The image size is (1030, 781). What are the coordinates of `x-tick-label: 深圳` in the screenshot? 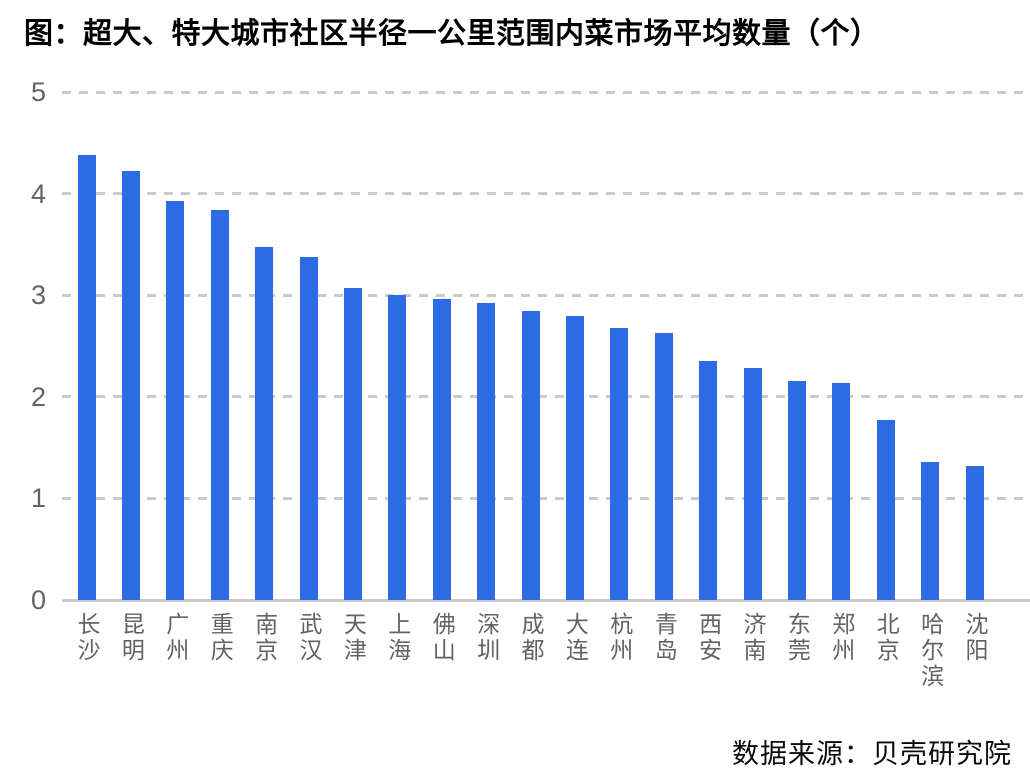 It's located at (486, 638).